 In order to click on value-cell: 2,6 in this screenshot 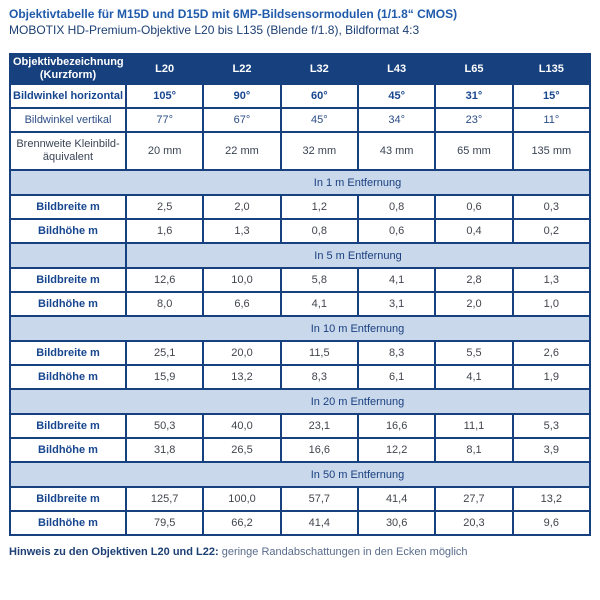, I will do `click(551, 353)`.